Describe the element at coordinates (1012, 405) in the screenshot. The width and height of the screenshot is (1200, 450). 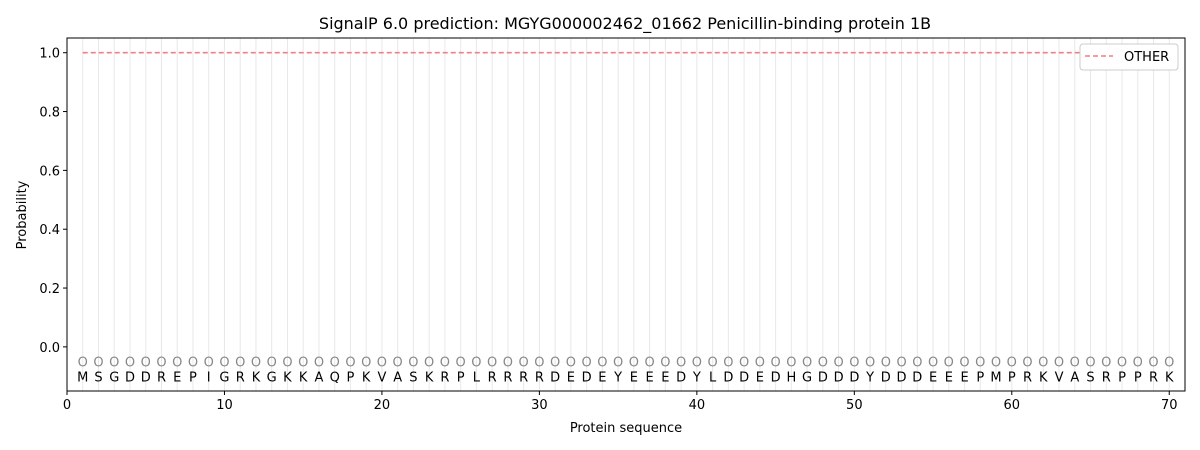
I see `x-tick-label: 60` at that location.